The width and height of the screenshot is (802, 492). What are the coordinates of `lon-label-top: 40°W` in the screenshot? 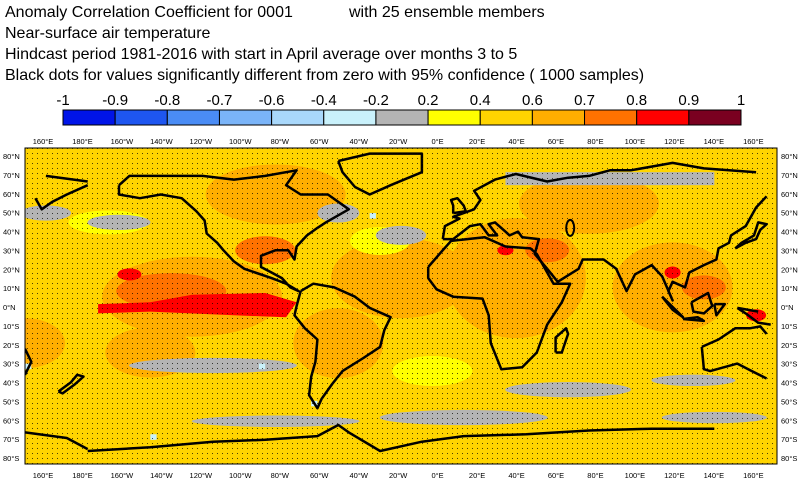 It's located at (358, 141).